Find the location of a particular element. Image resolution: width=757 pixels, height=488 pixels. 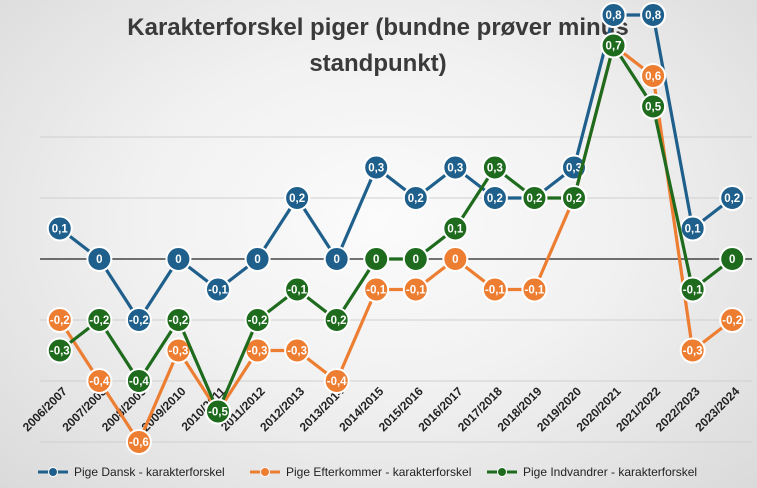

data-label: 0,5 is located at coordinates (653, 108).